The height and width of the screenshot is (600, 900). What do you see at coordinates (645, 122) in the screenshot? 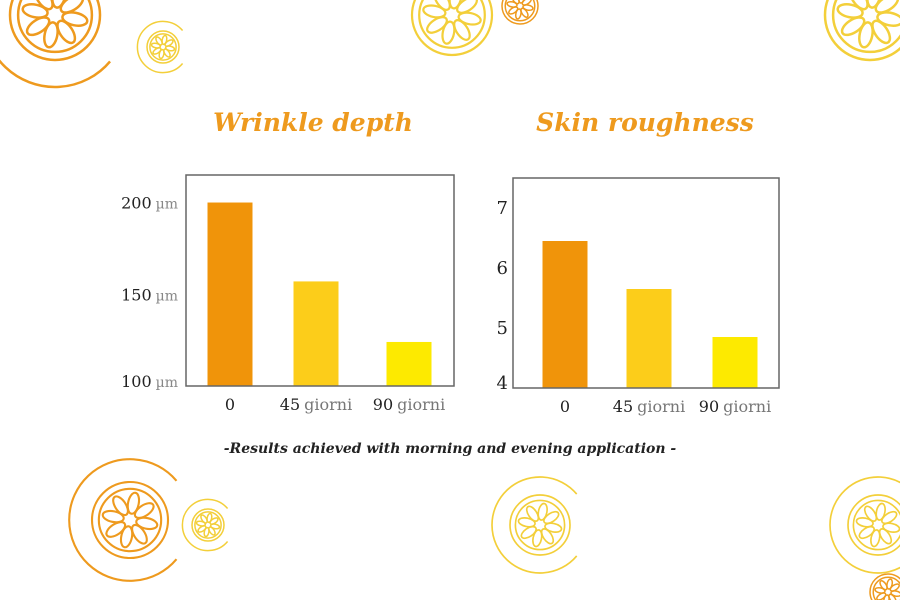
I see `chart-title-skin-roughness: Skin roughness` at bounding box center [645, 122].